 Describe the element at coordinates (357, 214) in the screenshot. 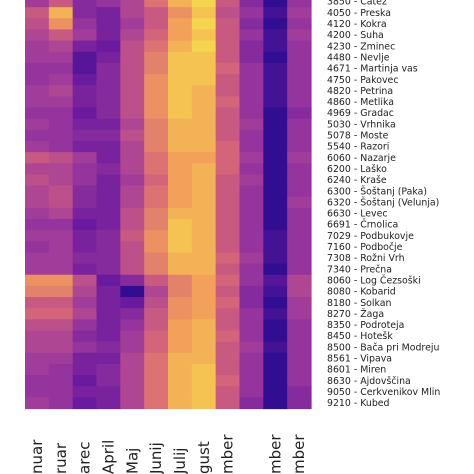

I see `row-label: 6630 - Levec` at that location.